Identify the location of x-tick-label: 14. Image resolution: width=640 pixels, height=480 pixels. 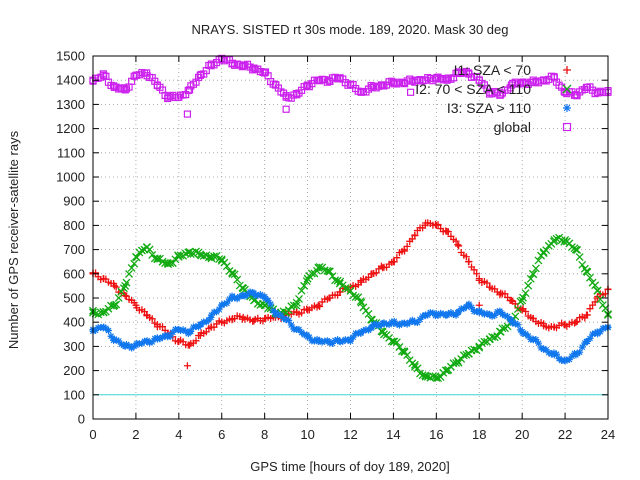
(393, 434).